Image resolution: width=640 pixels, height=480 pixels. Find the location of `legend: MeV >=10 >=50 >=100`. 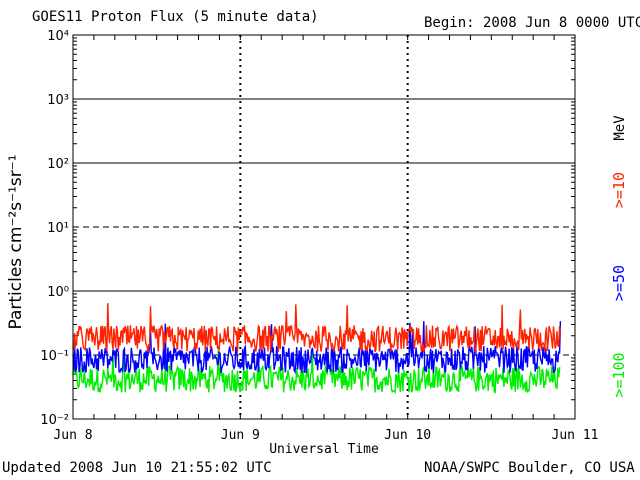

legend: MeV >=10 >=50 >=100 is located at coordinates (619, 256).